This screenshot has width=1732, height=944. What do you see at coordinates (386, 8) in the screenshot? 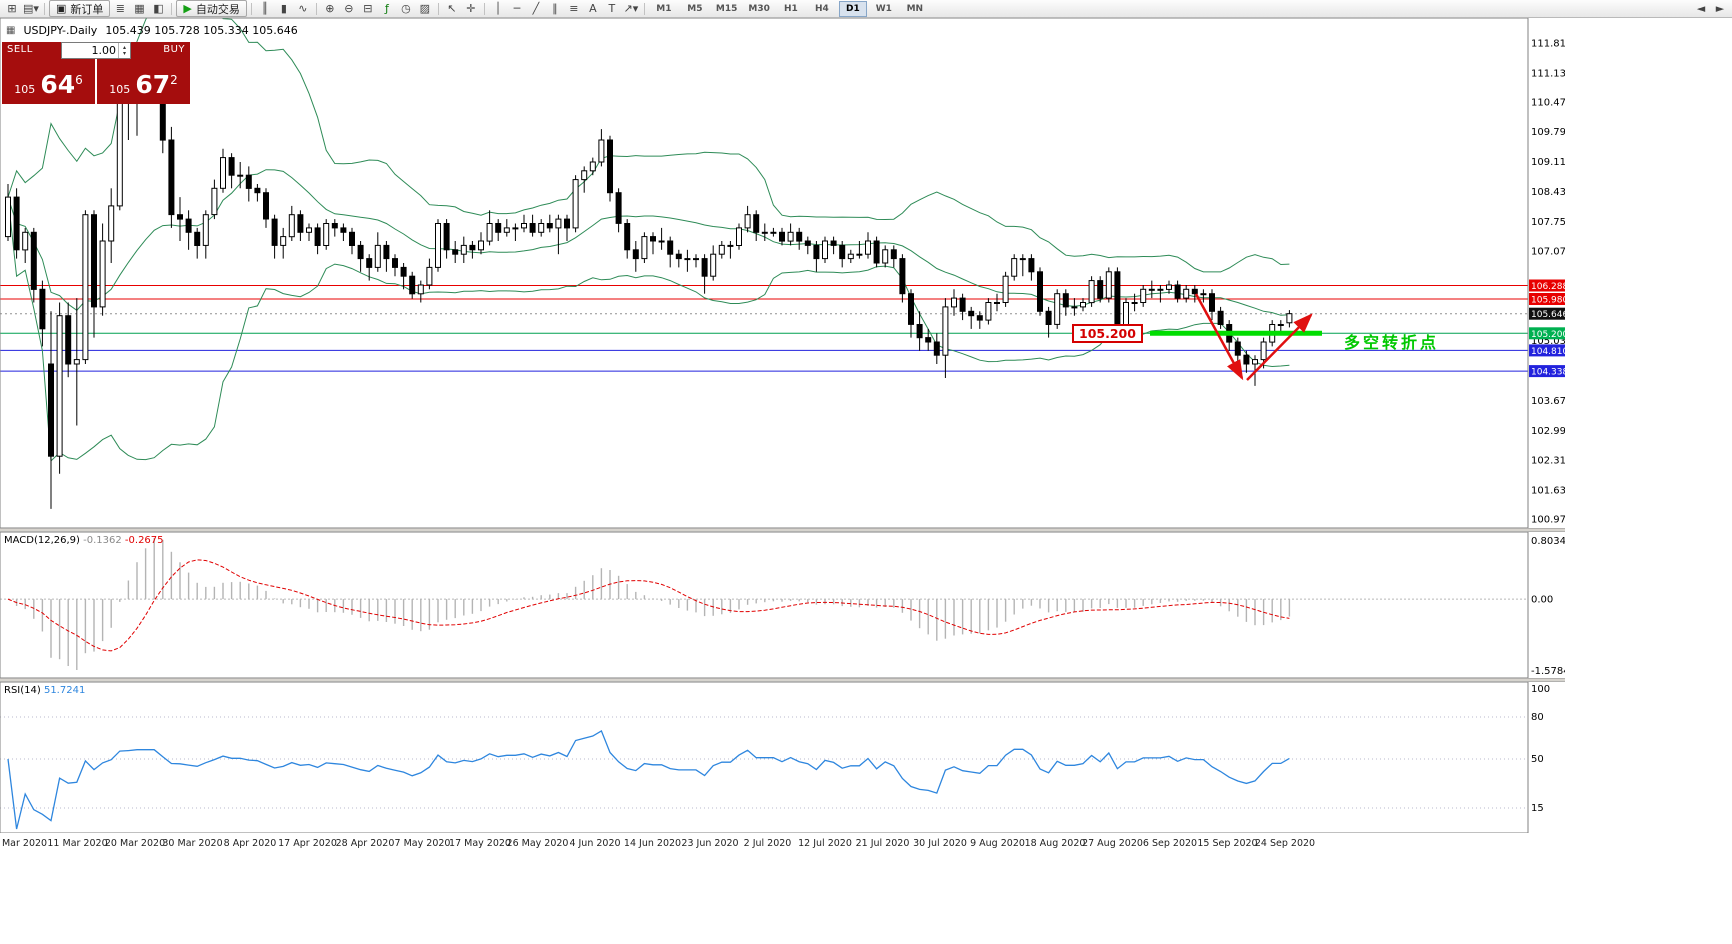
I see `indicators-icon: ƒ` at bounding box center [386, 8].